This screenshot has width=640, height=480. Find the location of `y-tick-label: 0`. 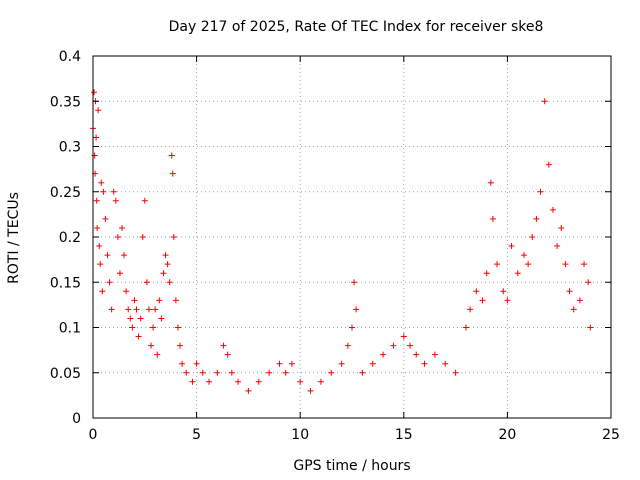

y-tick-label: 0 is located at coordinates (76, 419).